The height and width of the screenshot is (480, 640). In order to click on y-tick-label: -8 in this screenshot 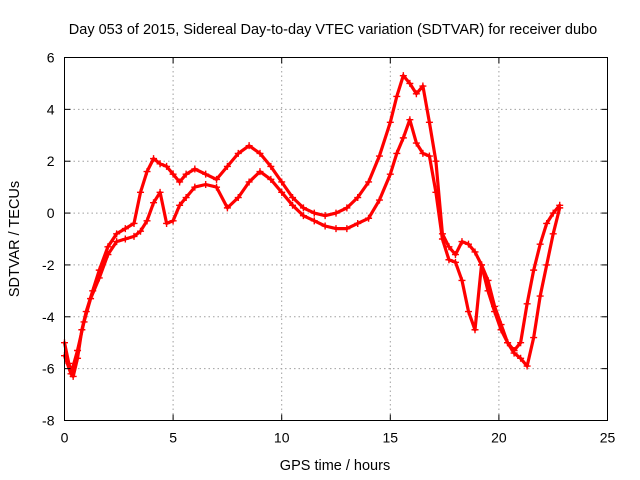, I will do `click(48, 421)`.